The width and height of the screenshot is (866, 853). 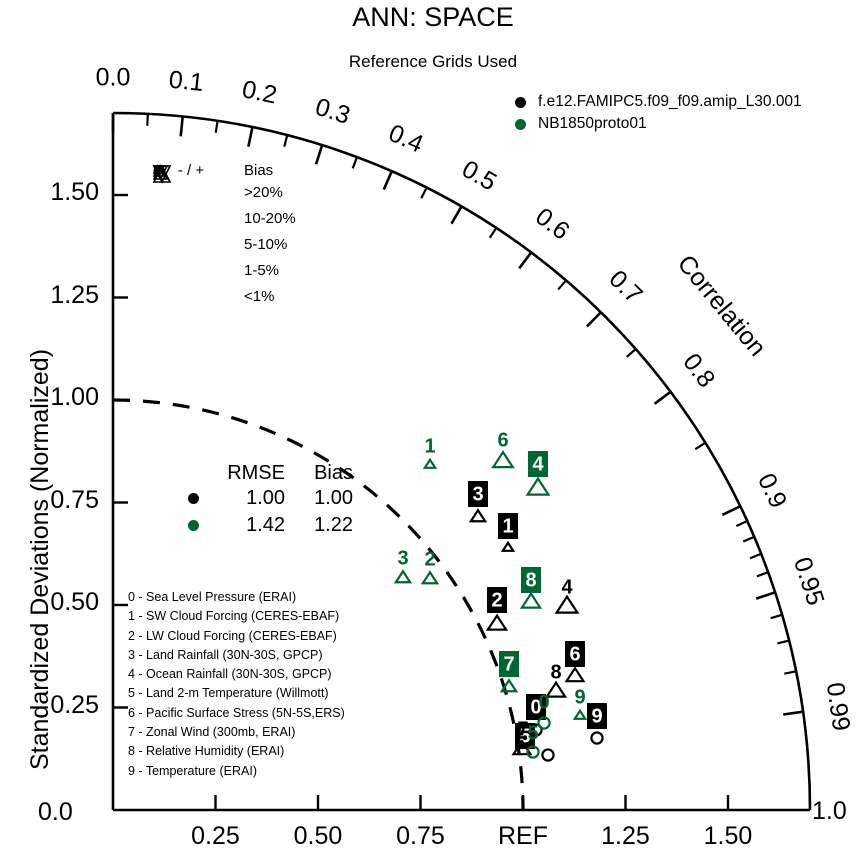 I want to click on legend-entry-1: NB1850proto01, so click(x=658, y=124).